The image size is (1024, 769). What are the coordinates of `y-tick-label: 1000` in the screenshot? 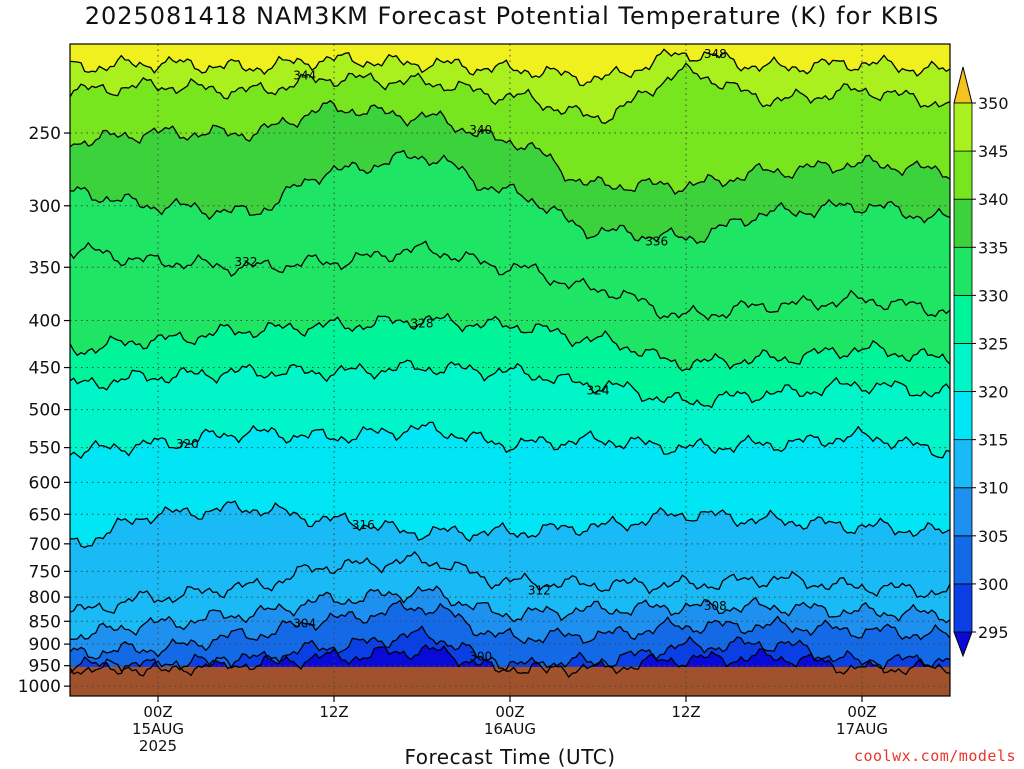 It's located at (39, 687).